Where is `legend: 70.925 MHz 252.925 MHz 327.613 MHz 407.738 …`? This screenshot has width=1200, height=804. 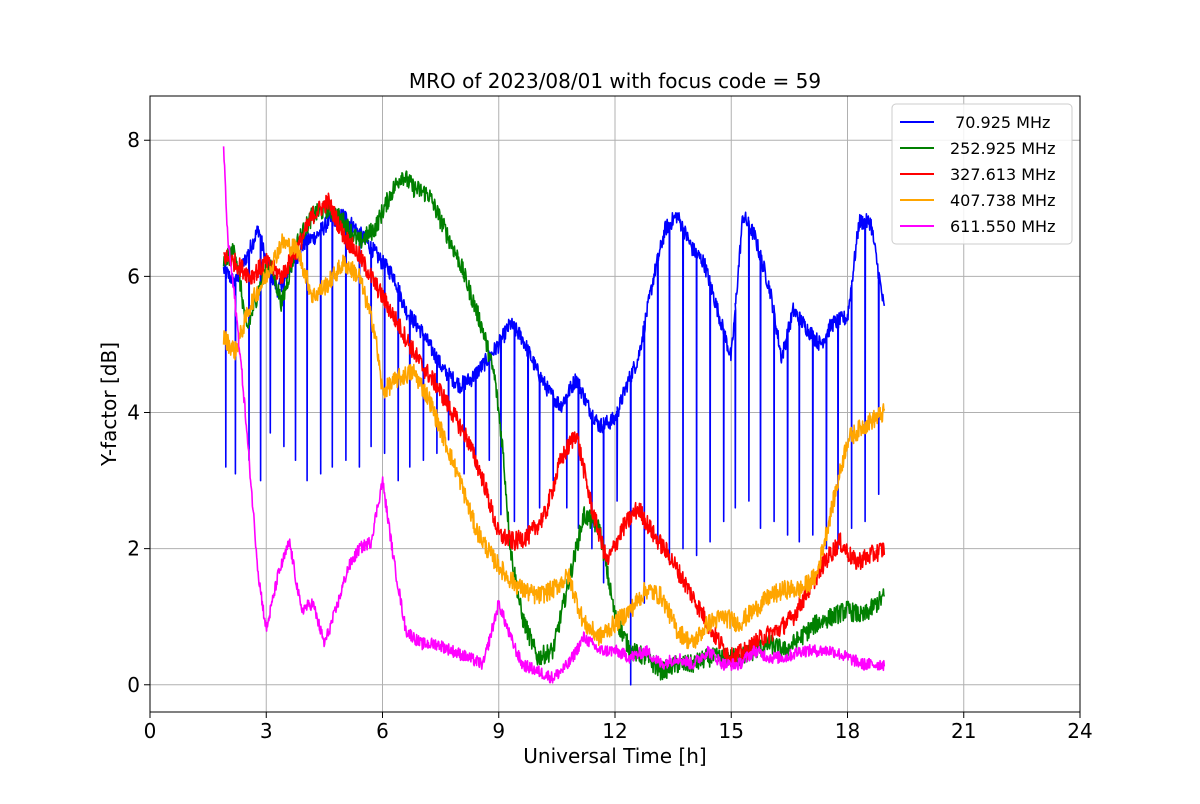 legend: 70.925 MHz 252.925 MHz 327.613 MHz 407.738 … is located at coordinates (982, 174).